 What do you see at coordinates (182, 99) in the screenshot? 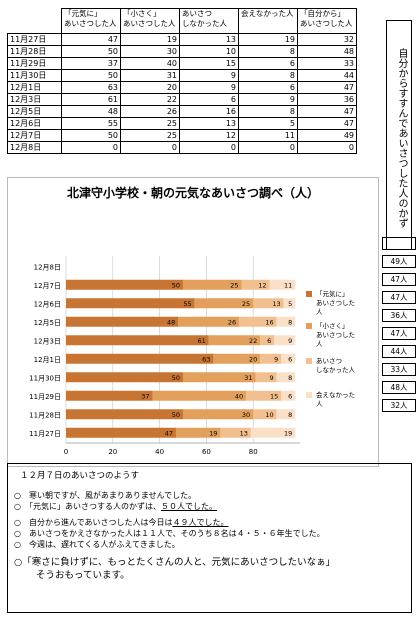
I see `table-row: 12月3日 61 22 6 9 36` at bounding box center [182, 99].